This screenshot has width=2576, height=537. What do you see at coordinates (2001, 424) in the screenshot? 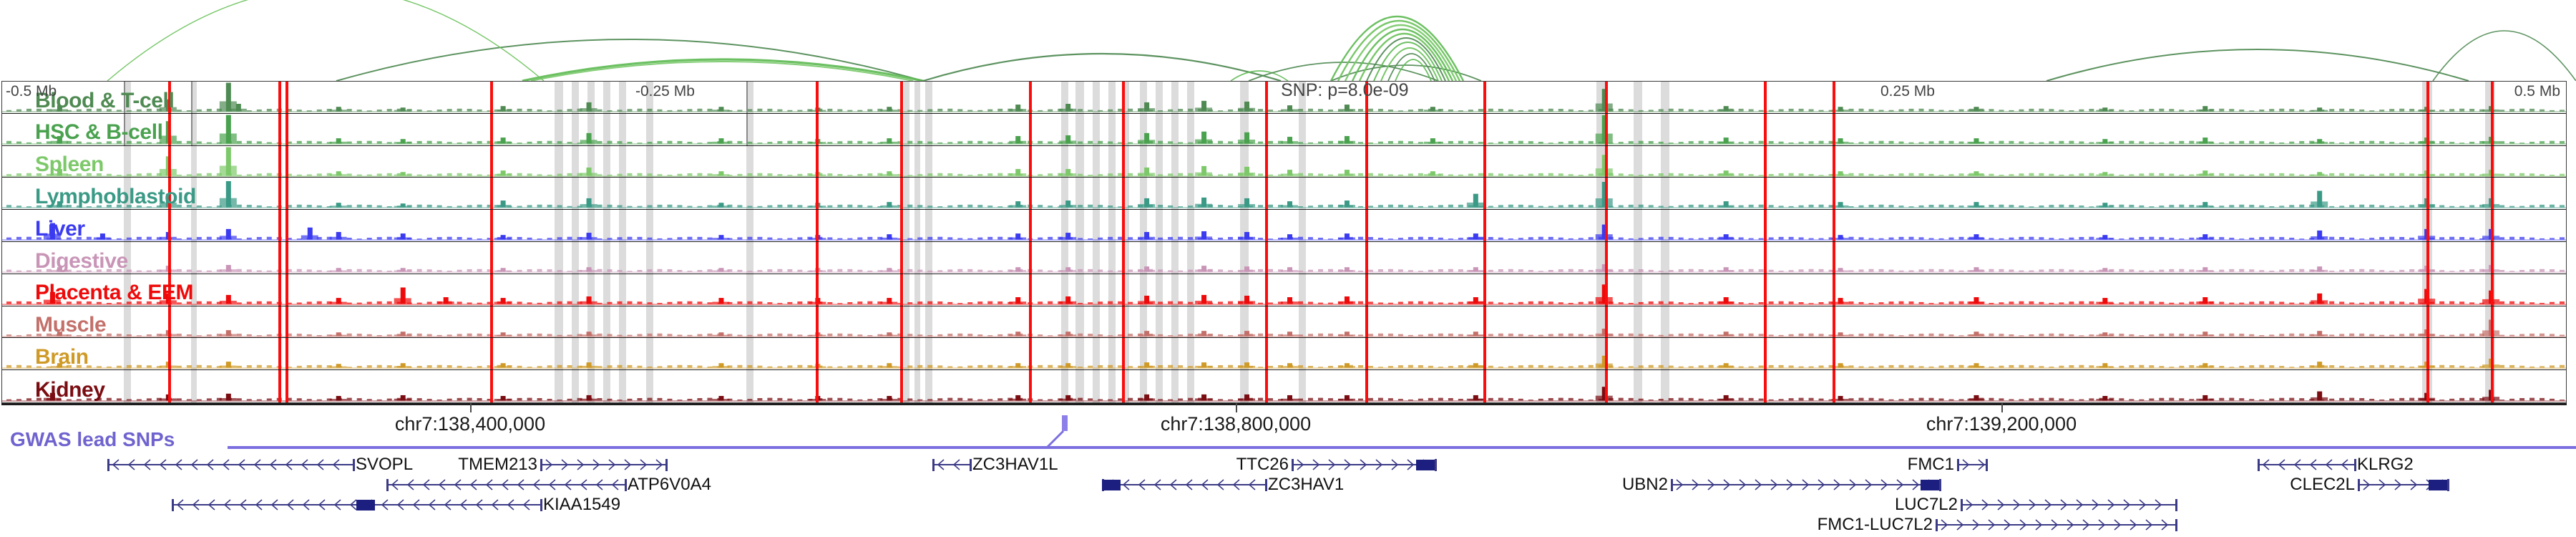
I see `coordinate-label: chr7:139,200,000` at bounding box center [2001, 424].